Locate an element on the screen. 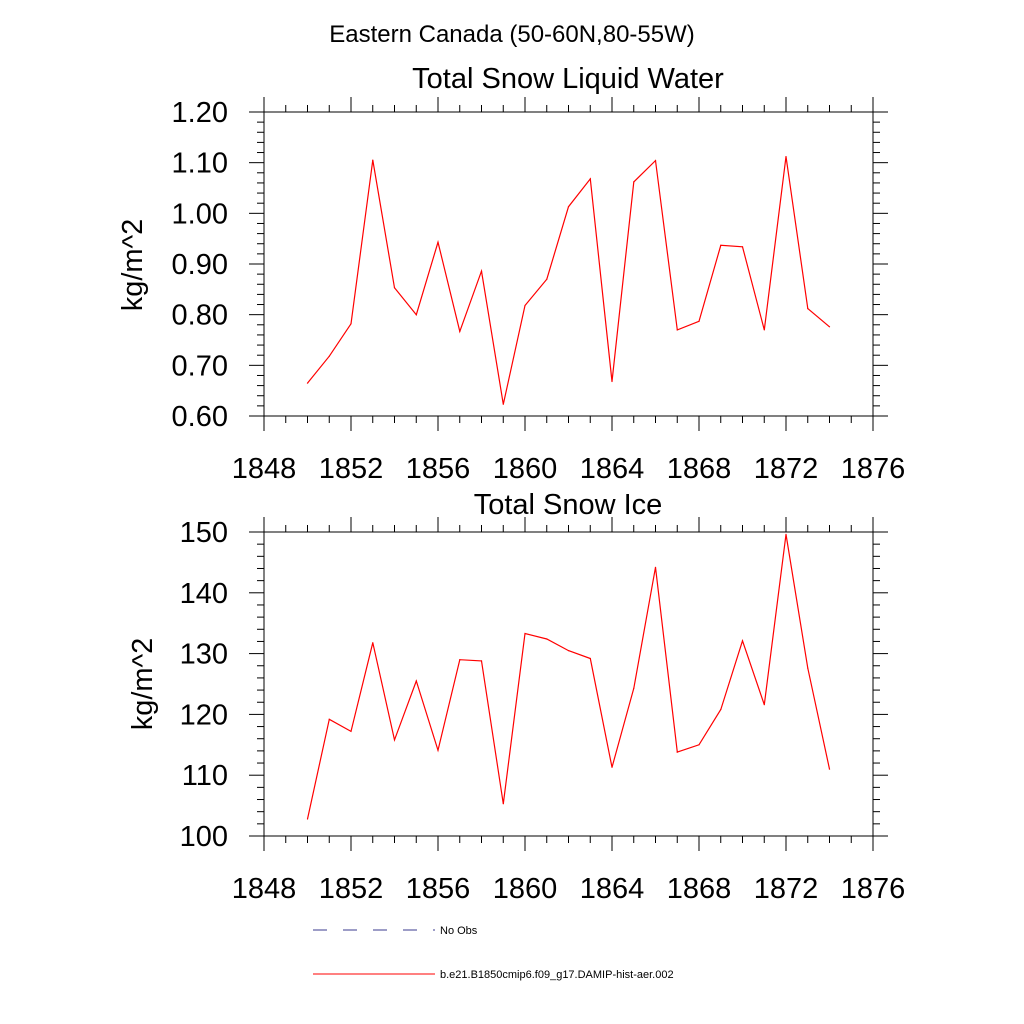  y-tick-label: 120 is located at coordinates (204, 715).